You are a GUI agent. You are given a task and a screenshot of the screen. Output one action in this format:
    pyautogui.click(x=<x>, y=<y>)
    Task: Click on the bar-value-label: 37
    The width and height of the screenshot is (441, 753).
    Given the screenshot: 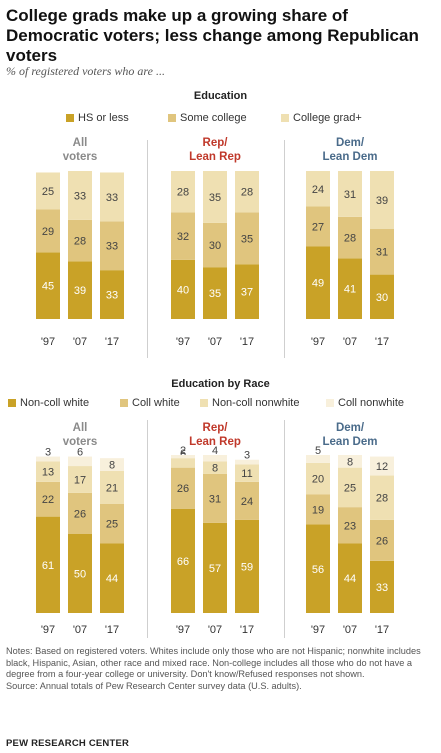 What is the action you would take?
    pyautogui.click(x=247, y=293)
    